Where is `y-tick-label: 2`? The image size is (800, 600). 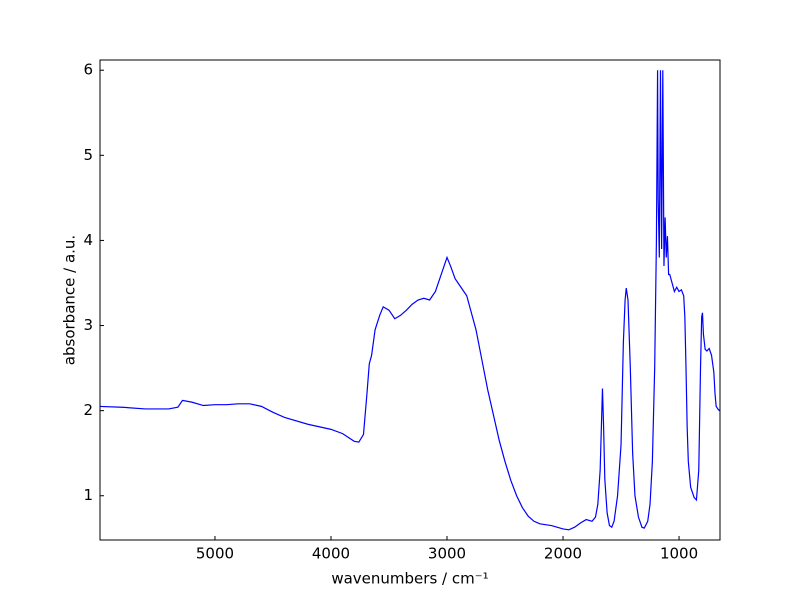 y-tick-label: 2 is located at coordinates (88, 410).